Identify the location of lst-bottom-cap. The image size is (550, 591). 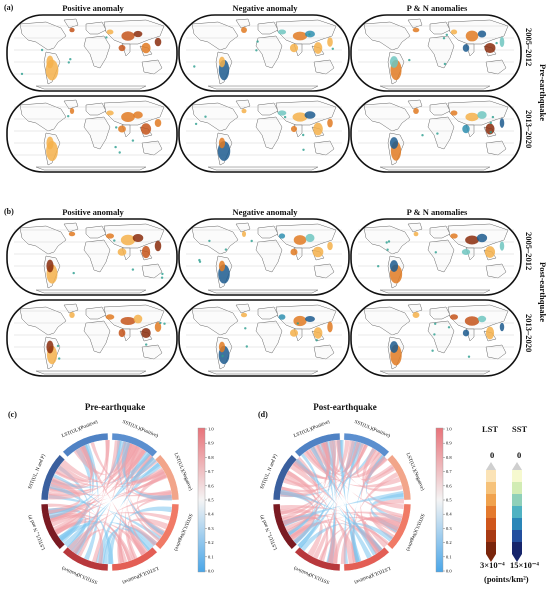
(491, 558).